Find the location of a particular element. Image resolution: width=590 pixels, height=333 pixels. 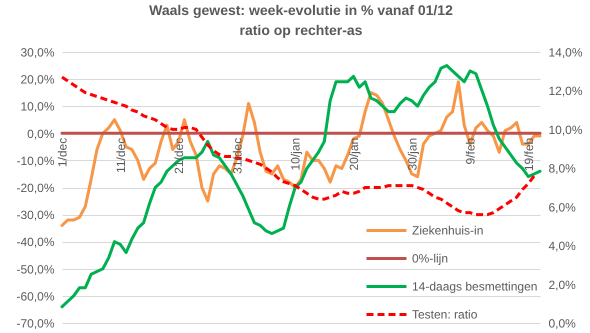

y-tick-label: -10,0% is located at coordinates (35, 161).